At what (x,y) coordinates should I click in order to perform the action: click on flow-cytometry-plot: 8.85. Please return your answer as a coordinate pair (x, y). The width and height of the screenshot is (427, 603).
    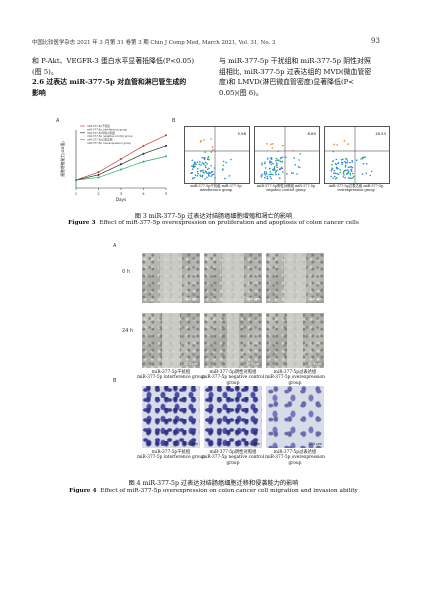
    Looking at the image, I should click on (287, 155).